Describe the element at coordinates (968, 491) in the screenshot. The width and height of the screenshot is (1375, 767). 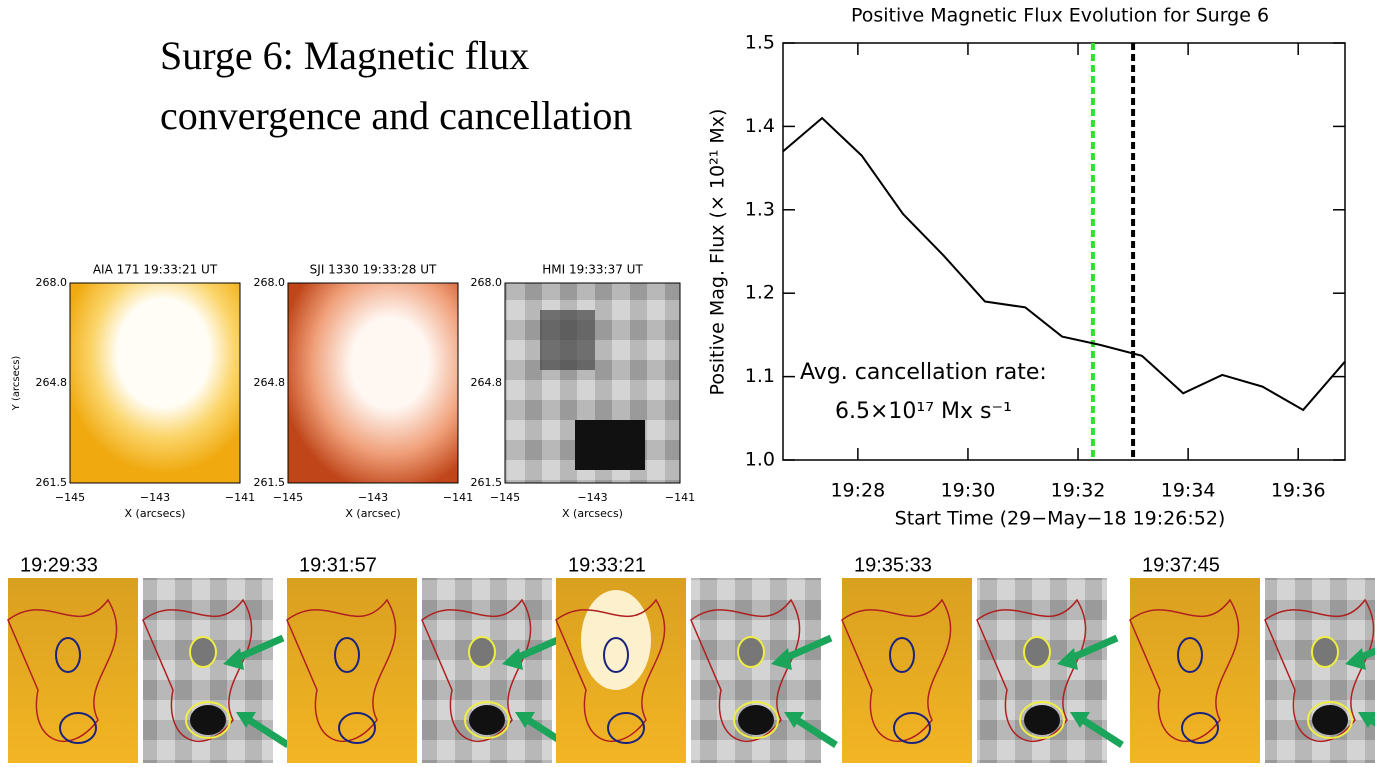
I see `x-tick-label: 19:30` at that location.